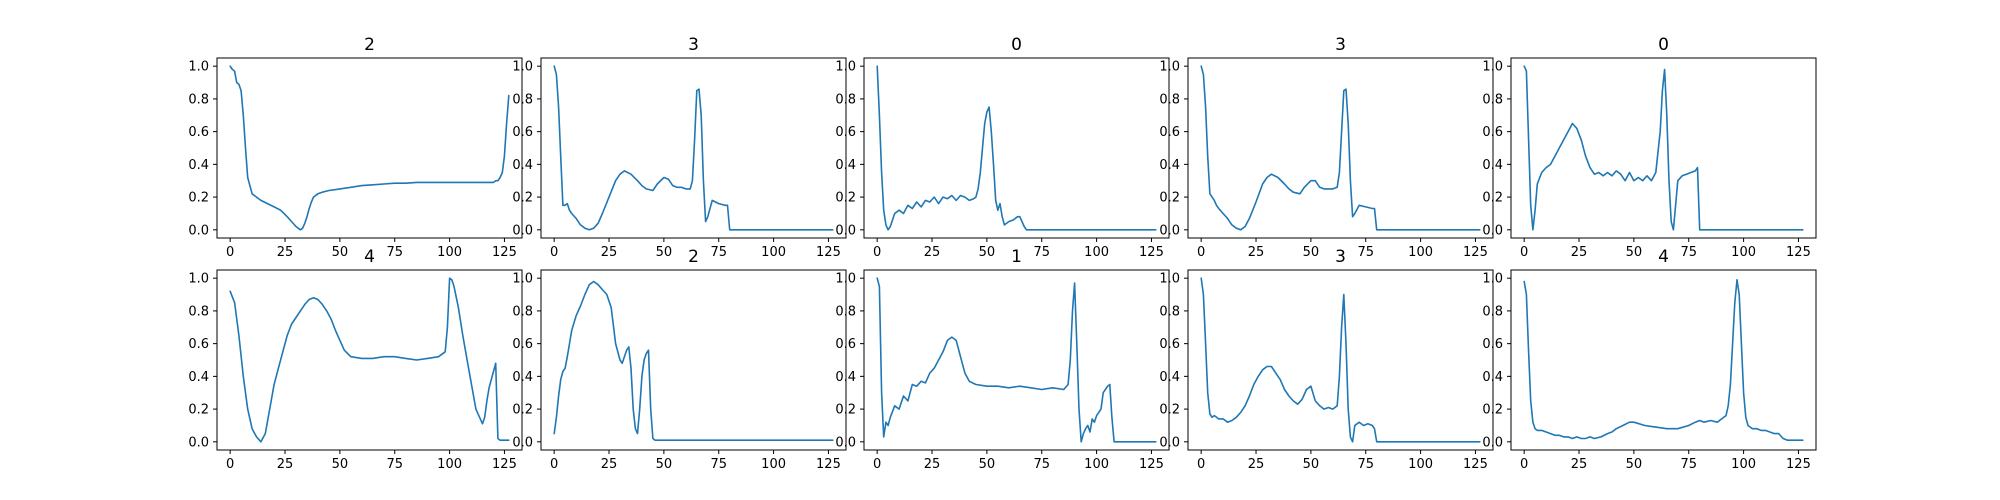 The height and width of the screenshot is (500, 2000). I want to click on subplot-title: 3, so click(1340, 45).